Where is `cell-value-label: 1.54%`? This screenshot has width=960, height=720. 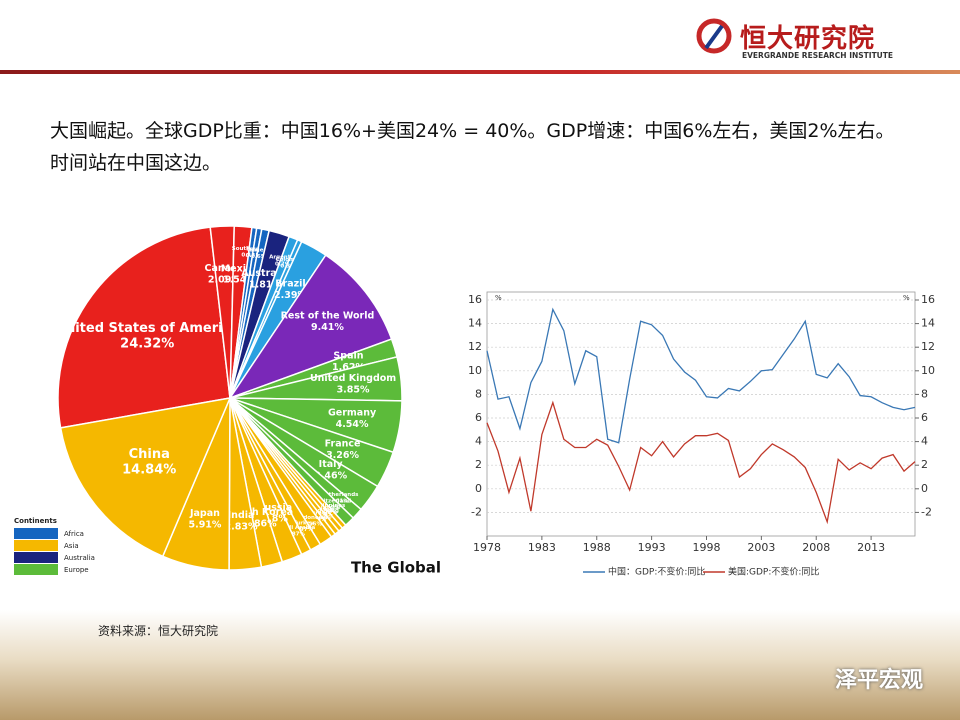
cell-value-label: 1.54% is located at coordinates (239, 280).